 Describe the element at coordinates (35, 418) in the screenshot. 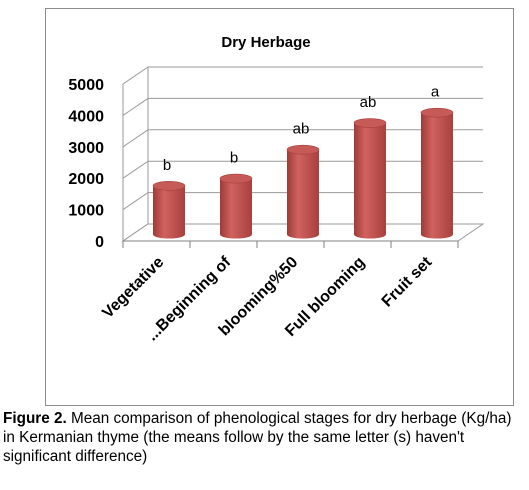

I see `figure-label: Figure 2.` at that location.